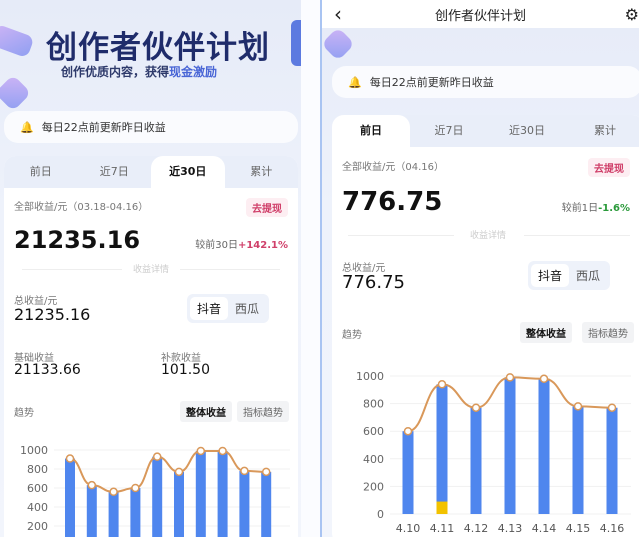  What do you see at coordinates (37, 469) in the screenshot?
I see `y-tick-label: 800` at bounding box center [37, 469].